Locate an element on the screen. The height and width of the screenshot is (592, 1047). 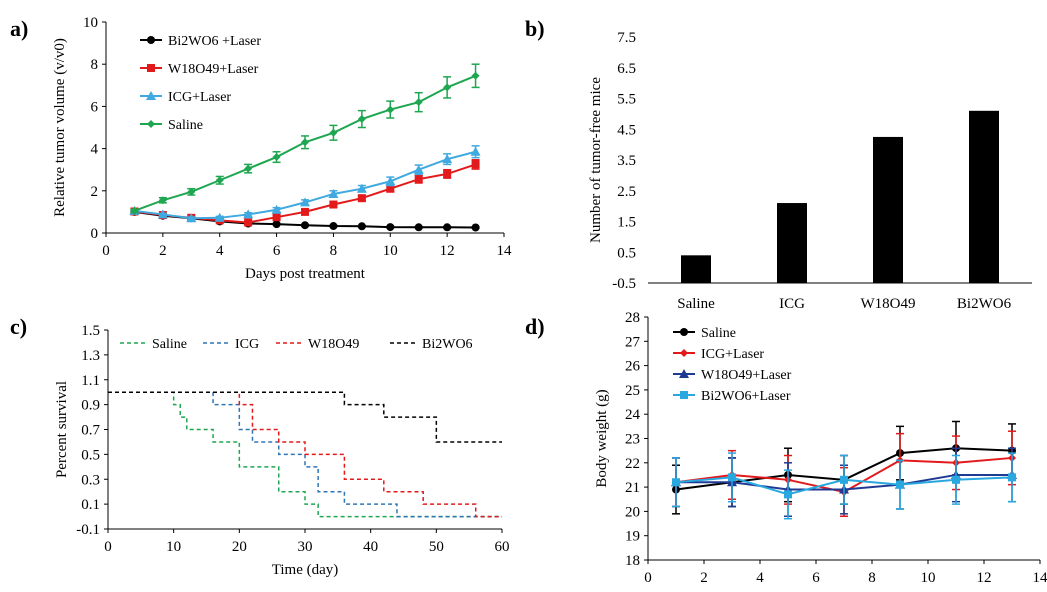
y-tick-label: 0.1 is located at coordinates (90, 505).